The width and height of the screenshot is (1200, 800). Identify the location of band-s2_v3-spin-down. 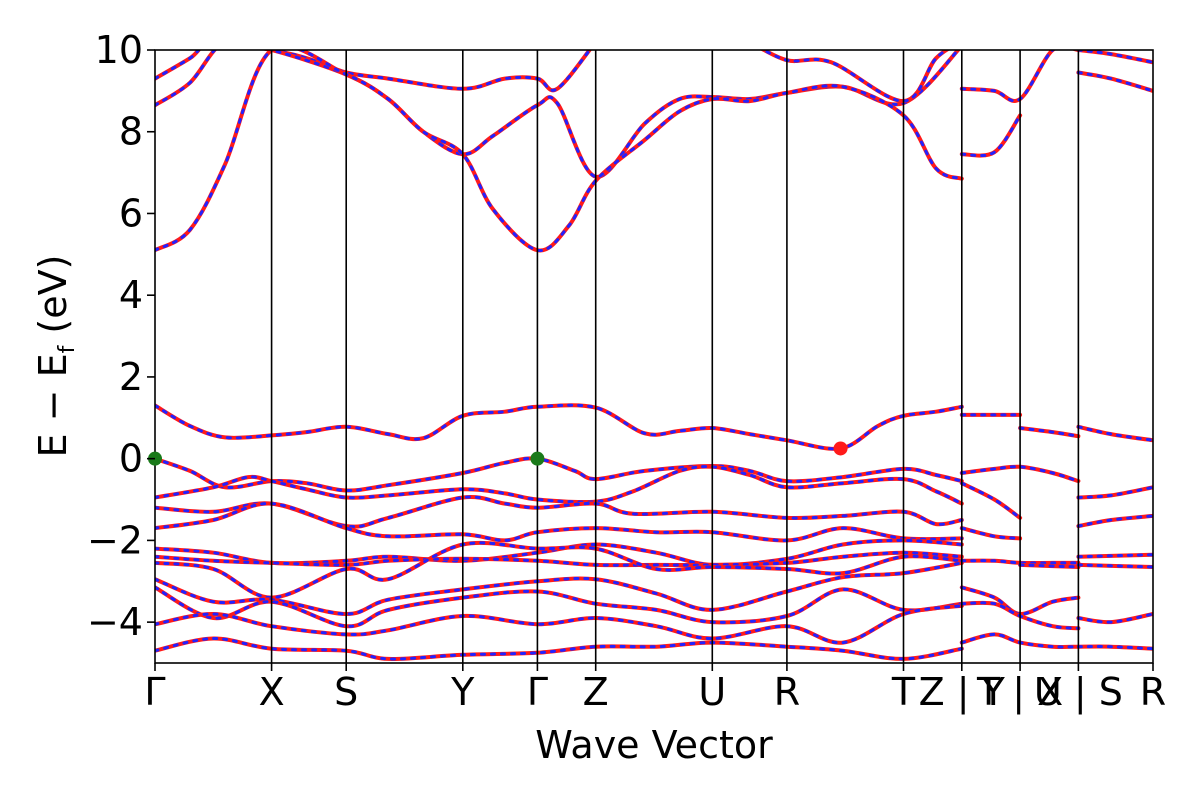
(991, 533).